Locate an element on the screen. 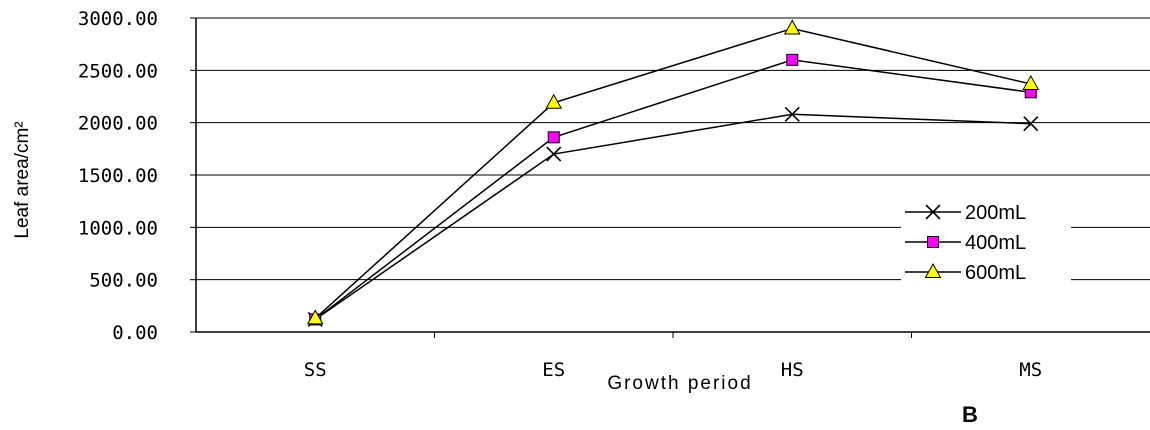  y-tick-label: 0.00 is located at coordinates (135, 333).